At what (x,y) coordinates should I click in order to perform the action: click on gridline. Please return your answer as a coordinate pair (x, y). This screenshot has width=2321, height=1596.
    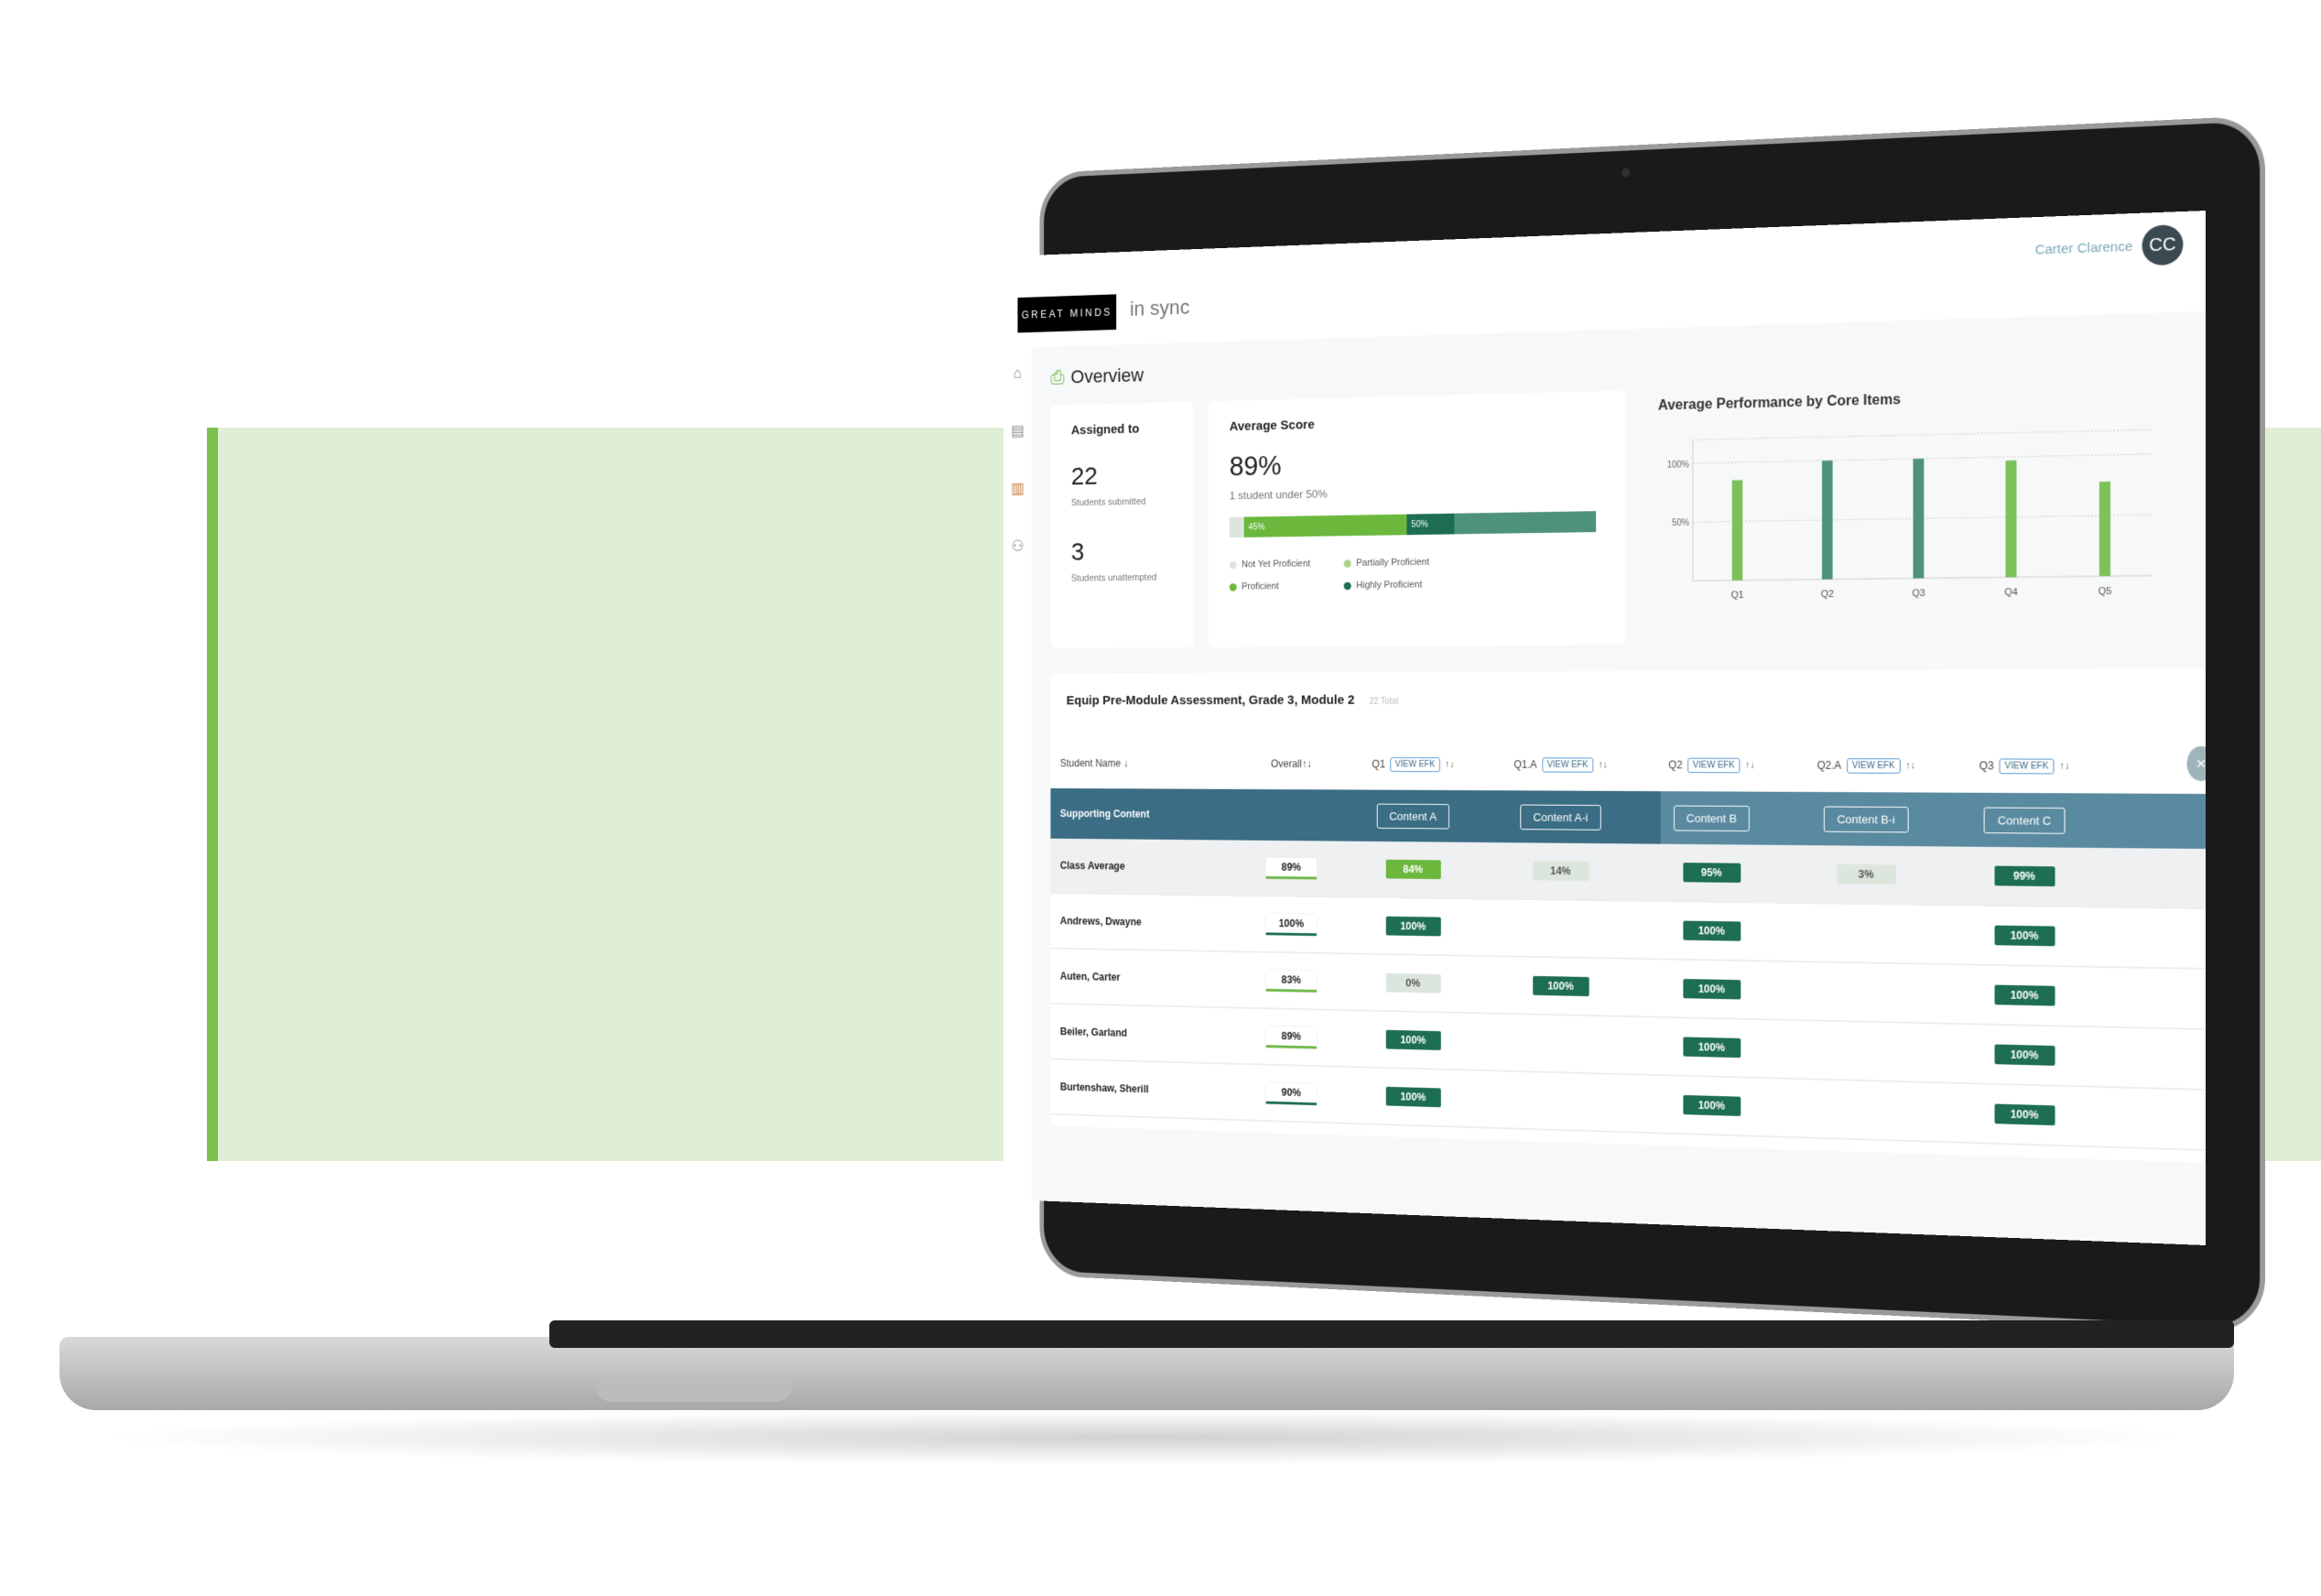
    Looking at the image, I should click on (1923, 434).